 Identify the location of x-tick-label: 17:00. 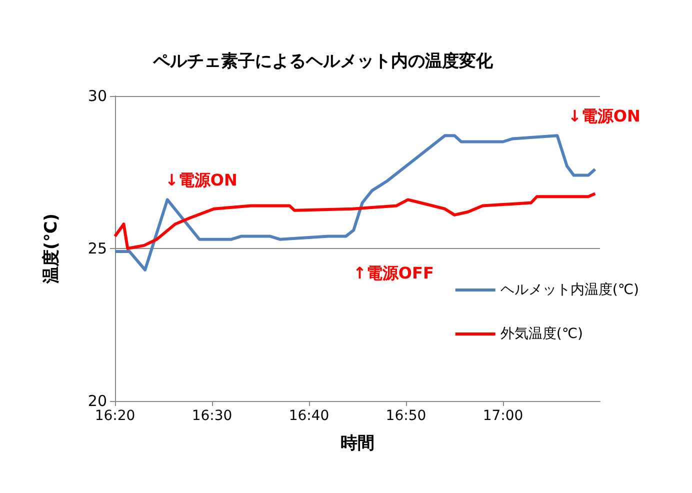
(503, 416).